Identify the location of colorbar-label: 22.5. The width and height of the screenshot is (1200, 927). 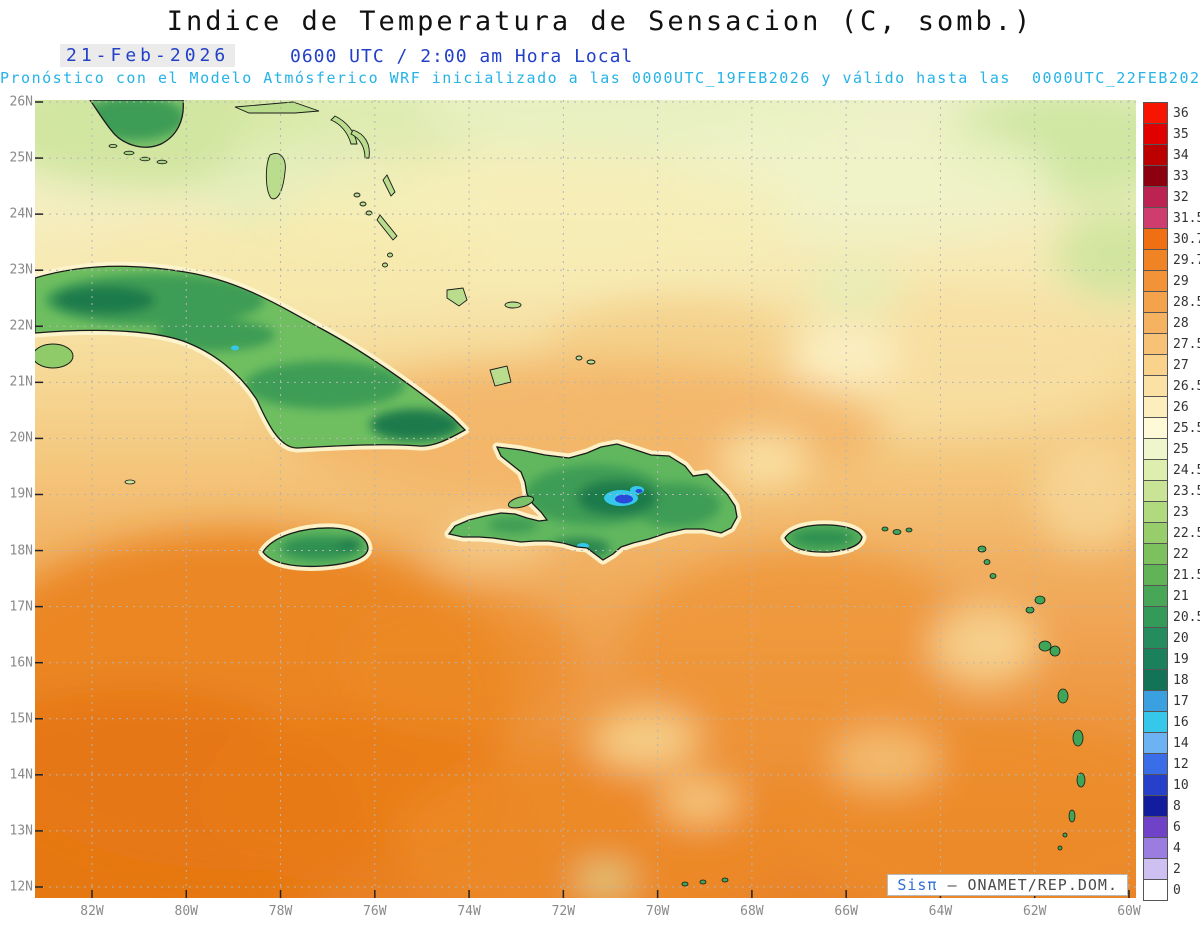
(1186, 533).